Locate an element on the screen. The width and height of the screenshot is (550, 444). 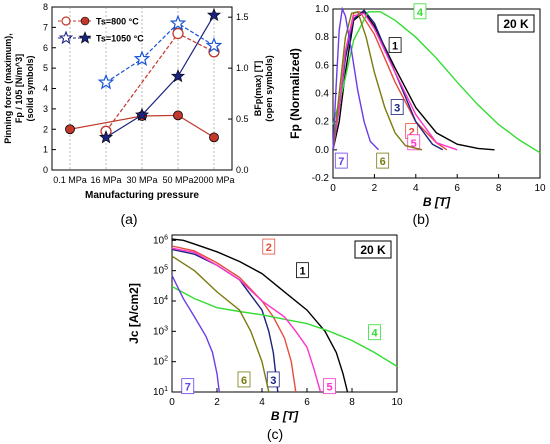
y-tick-label-left-a: 8 is located at coordinates (45, 7).